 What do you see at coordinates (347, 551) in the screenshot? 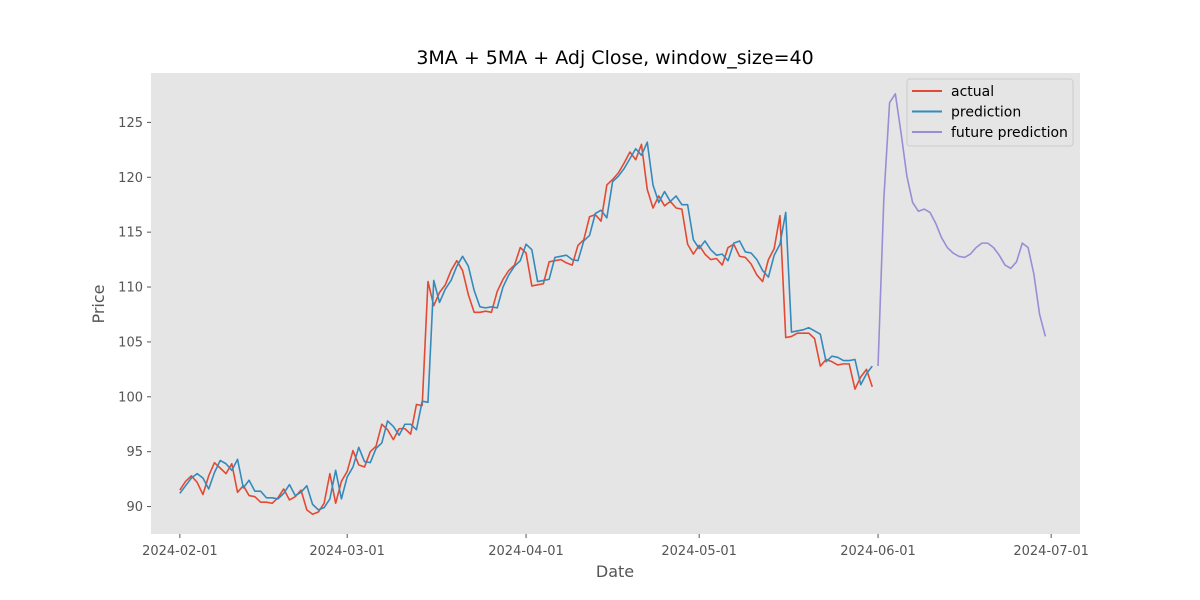
I see `x-tick-label-1: 2024-03-01` at bounding box center [347, 551].